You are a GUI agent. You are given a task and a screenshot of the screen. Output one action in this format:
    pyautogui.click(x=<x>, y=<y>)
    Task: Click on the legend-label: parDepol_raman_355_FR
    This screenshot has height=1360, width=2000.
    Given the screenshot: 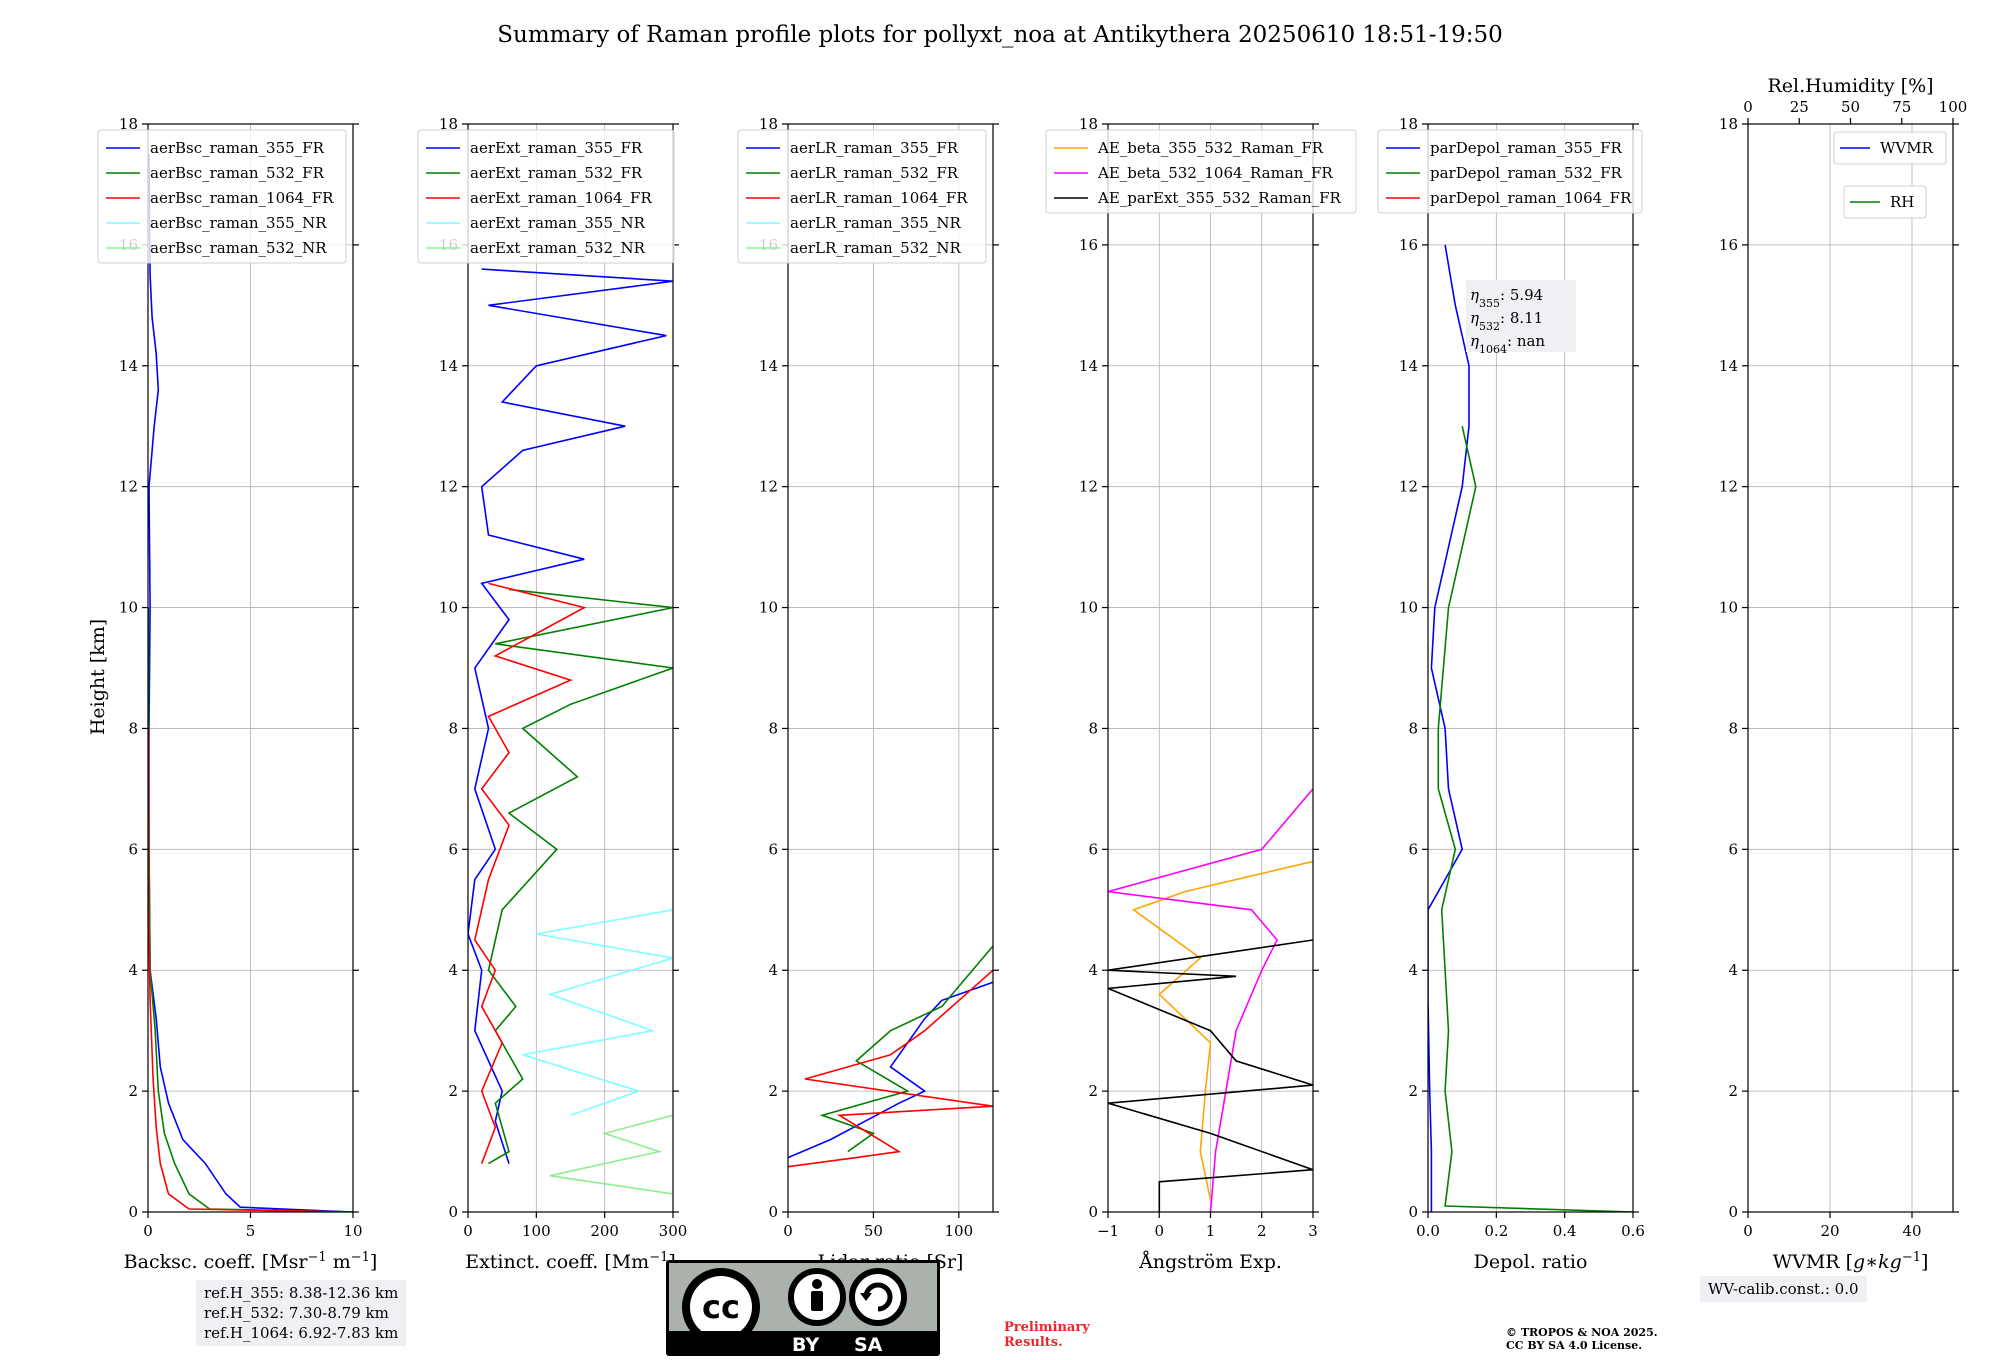 What is the action you would take?
    pyautogui.click(x=1526, y=148)
    